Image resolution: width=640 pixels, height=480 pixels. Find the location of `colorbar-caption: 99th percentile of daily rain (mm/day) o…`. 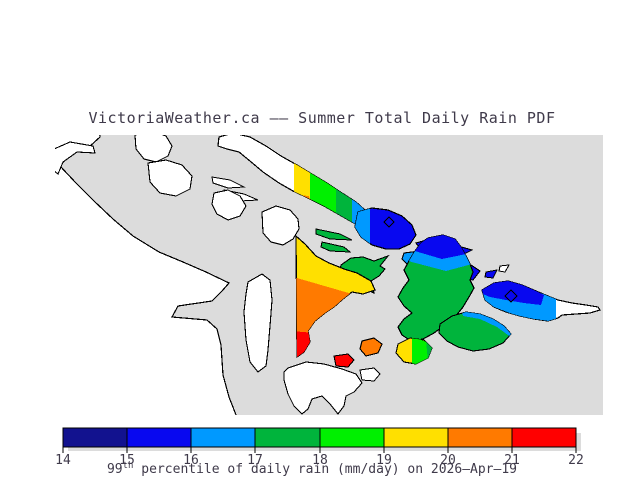

colorbar-caption: 99th percentile of daily rain (mm/day) o… is located at coordinates (312, 469).